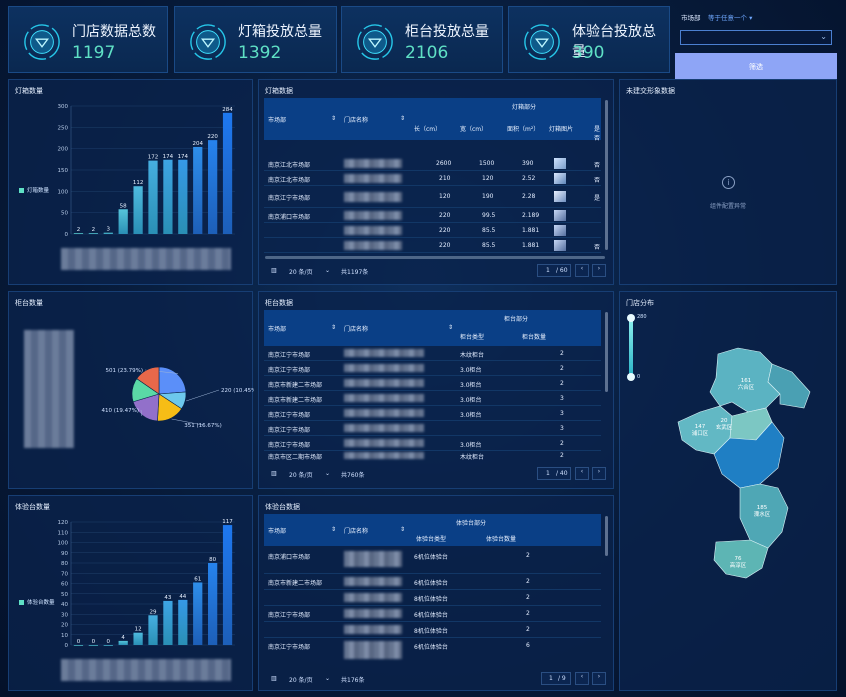 This screenshot has height=697, width=846. I want to click on stat-card-counter: 柜台投放总量 2106, so click(422, 39).